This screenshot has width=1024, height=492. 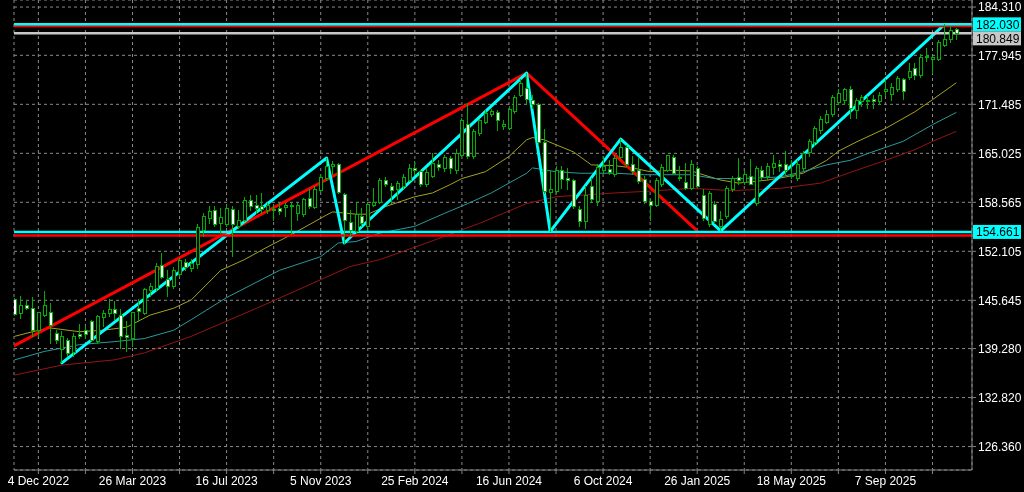 I want to click on x-tick-label: 25 Feb 2024, so click(x=415, y=480).